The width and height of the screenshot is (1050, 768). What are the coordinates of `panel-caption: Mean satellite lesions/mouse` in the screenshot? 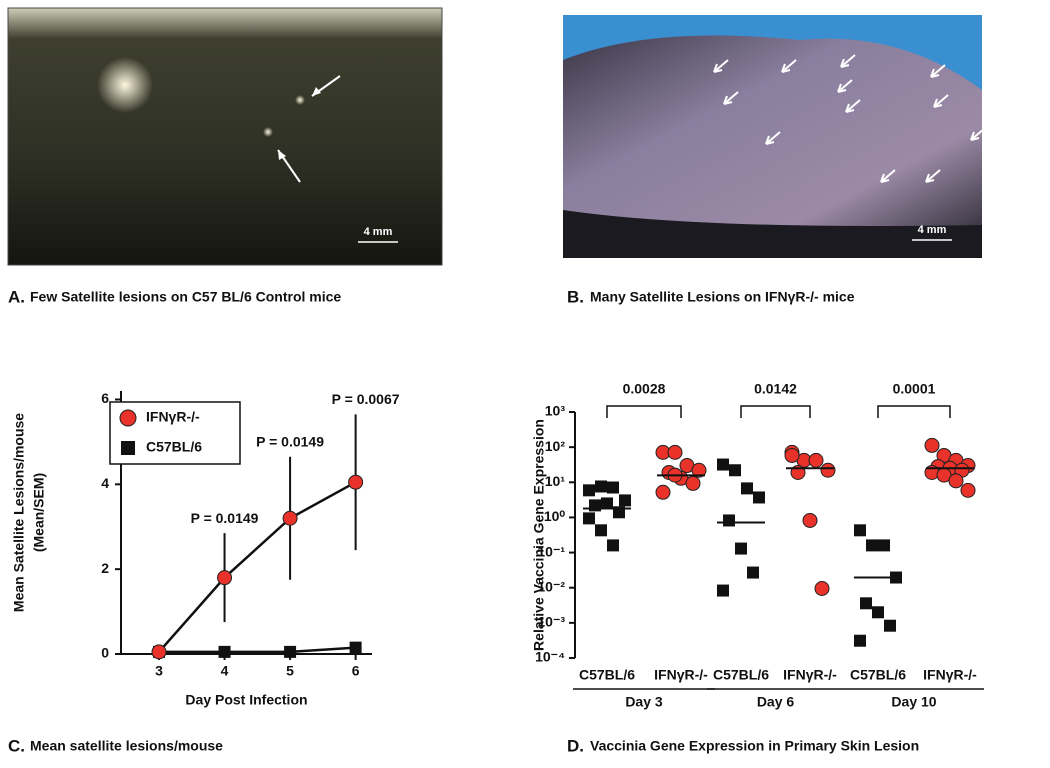 It's located at (126, 746).